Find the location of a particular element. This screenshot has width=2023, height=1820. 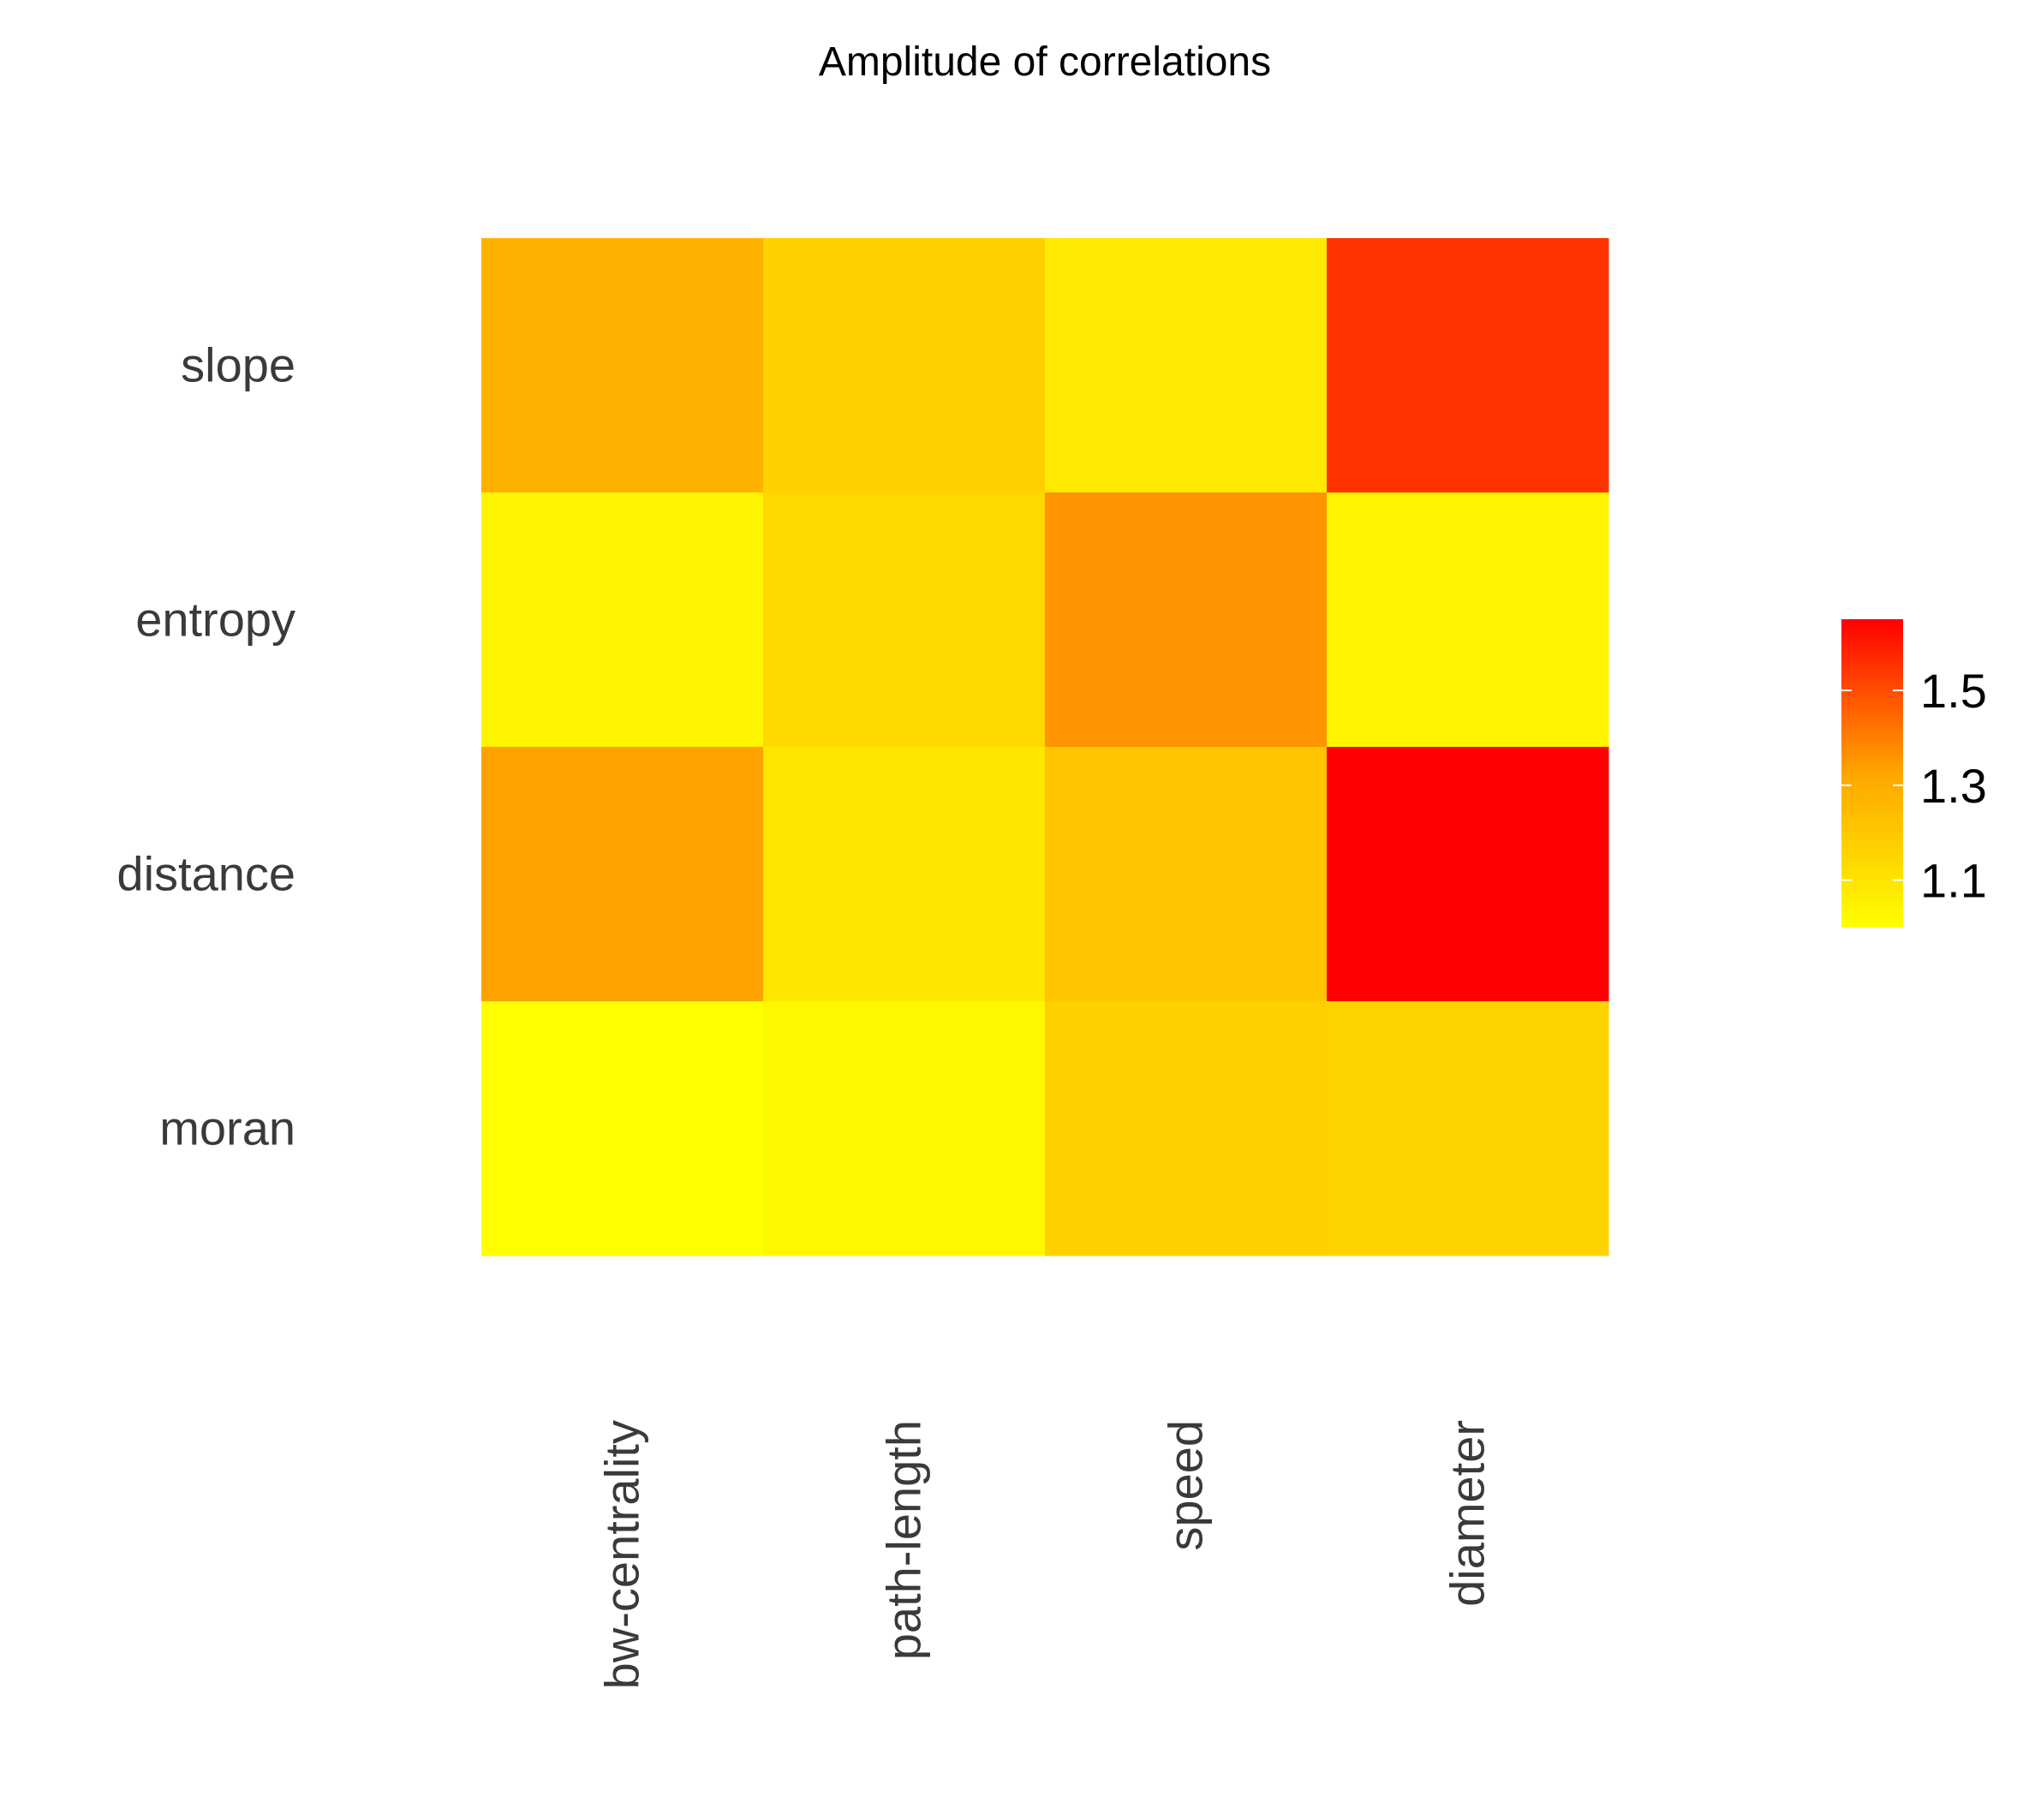

legend-tick-label: 1.3 is located at coordinates (1953, 786).